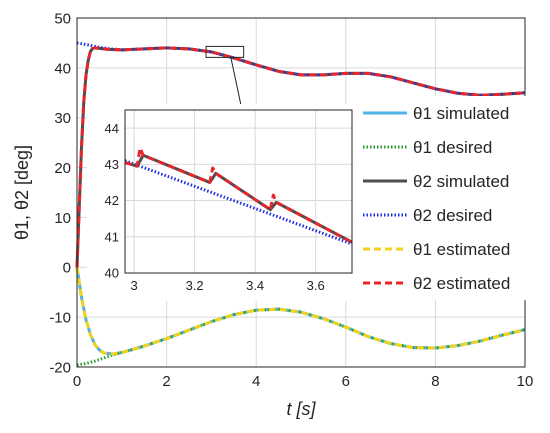 Image resolution: width=550 pixels, height=433 pixels. I want to click on legend-label: θ1 desired, so click(452, 147).